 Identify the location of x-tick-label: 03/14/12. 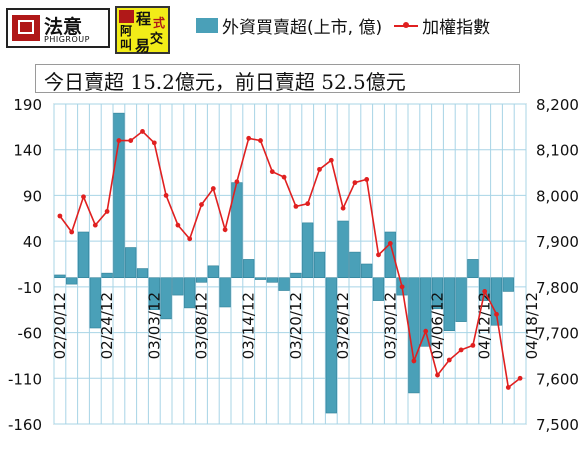
(249, 325).